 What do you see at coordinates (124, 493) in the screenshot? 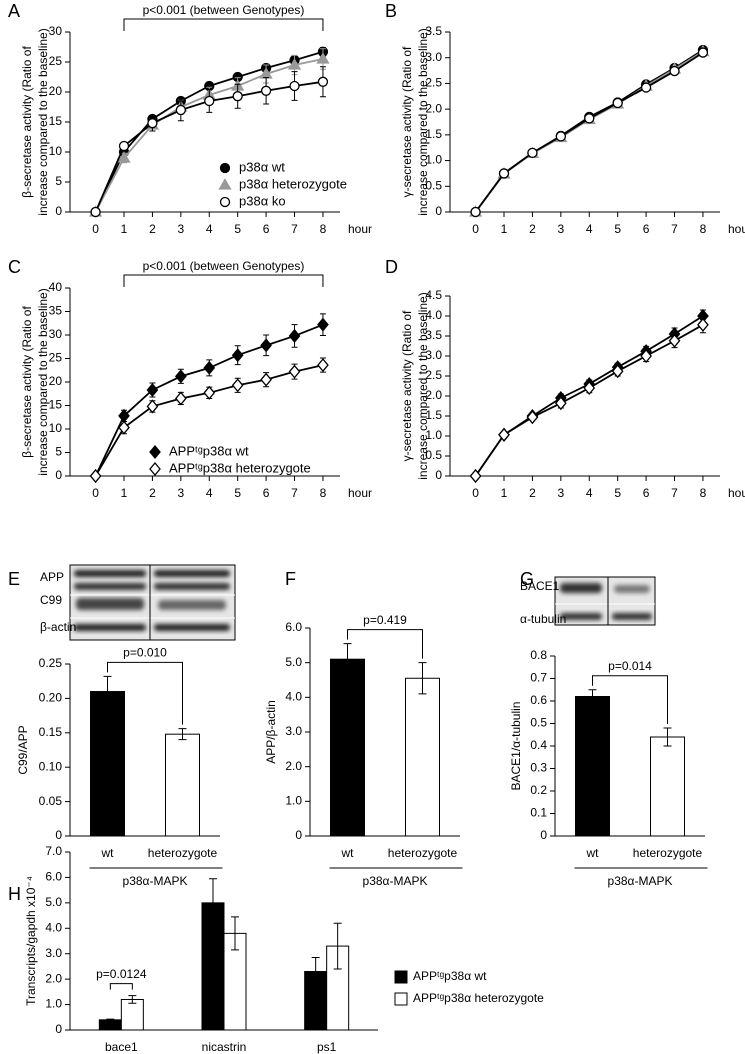
I see `x-tick-label: 1` at bounding box center [124, 493].